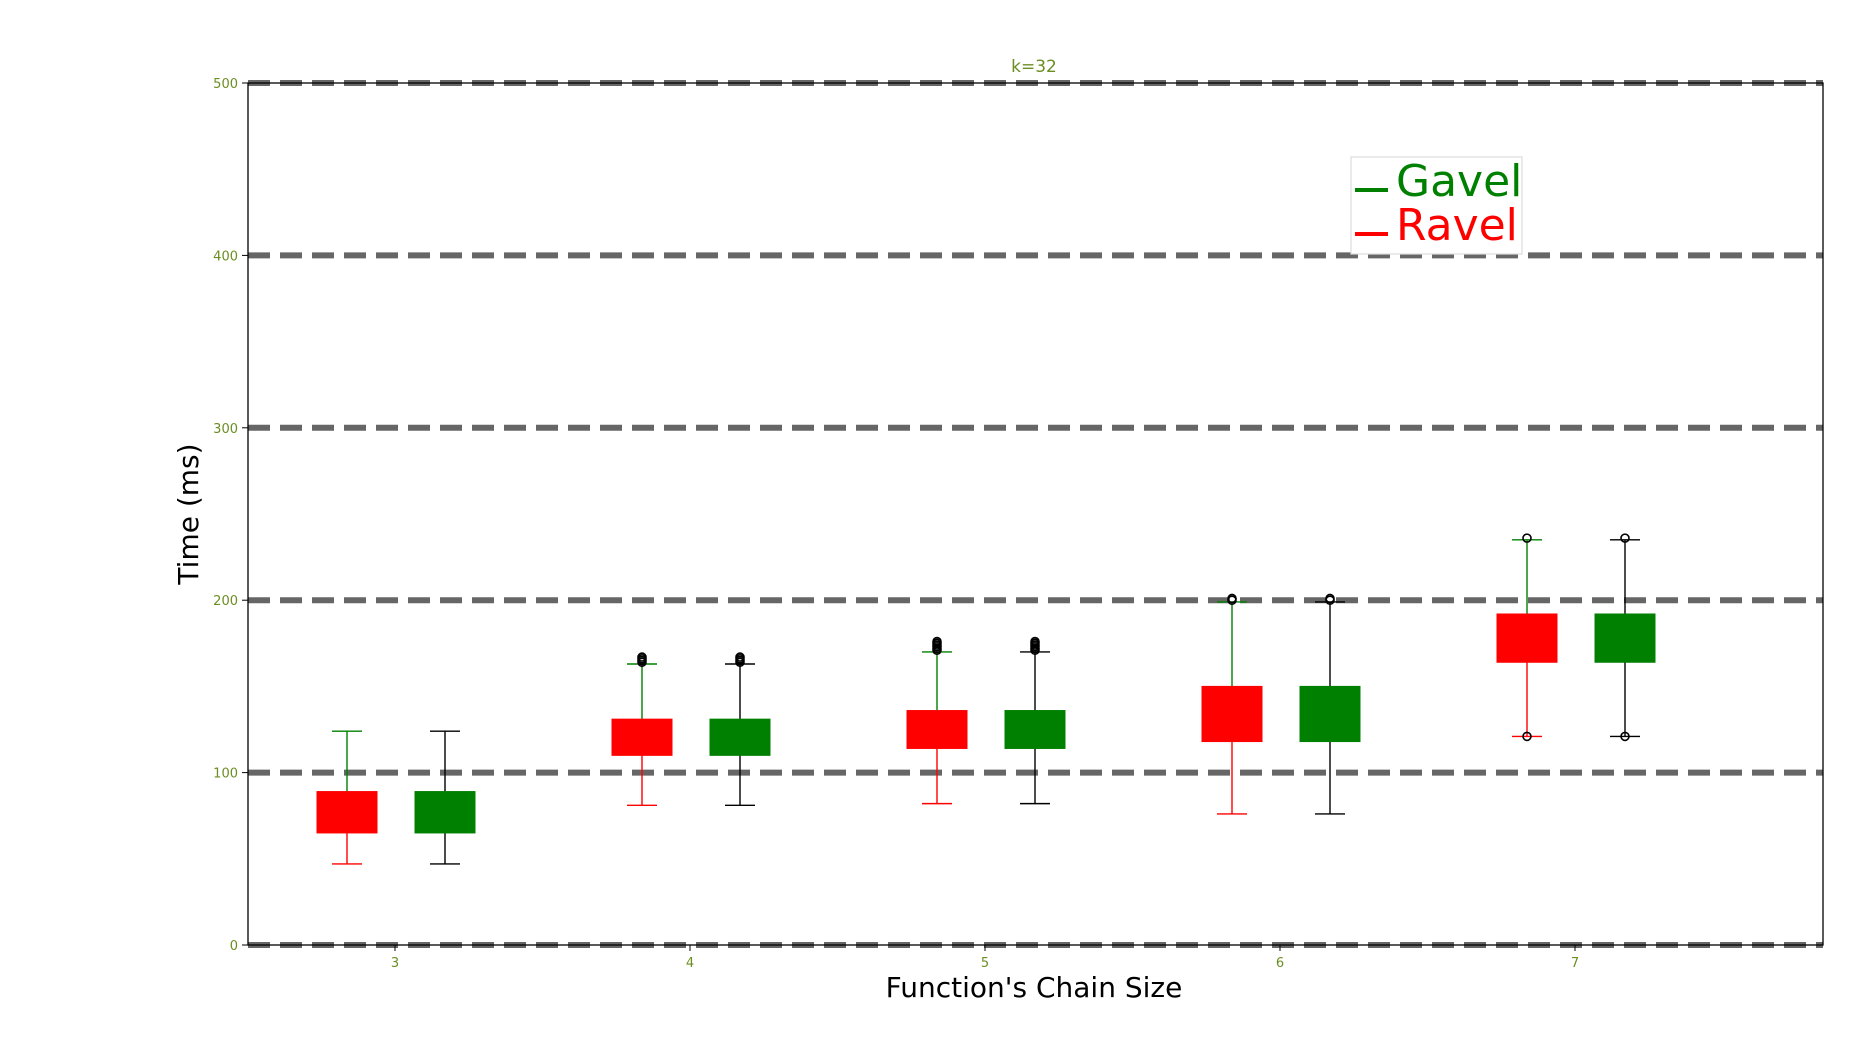 The image size is (1855, 1041). What do you see at coordinates (225, 256) in the screenshot?
I see `y-tick-label: 400` at bounding box center [225, 256].